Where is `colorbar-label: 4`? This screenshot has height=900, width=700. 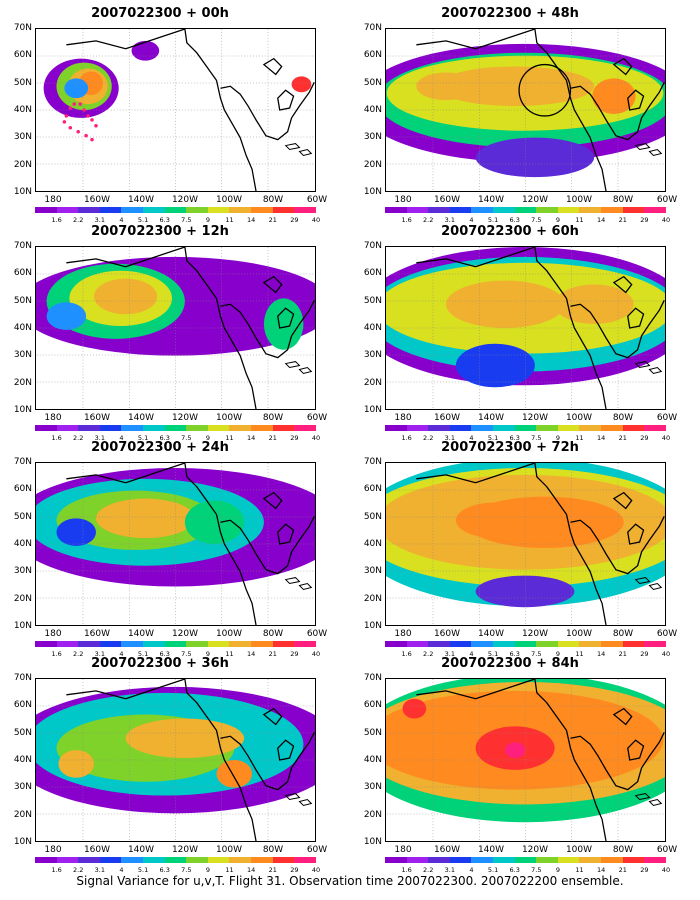 colorbar-label: 4 is located at coordinates (121, 220).